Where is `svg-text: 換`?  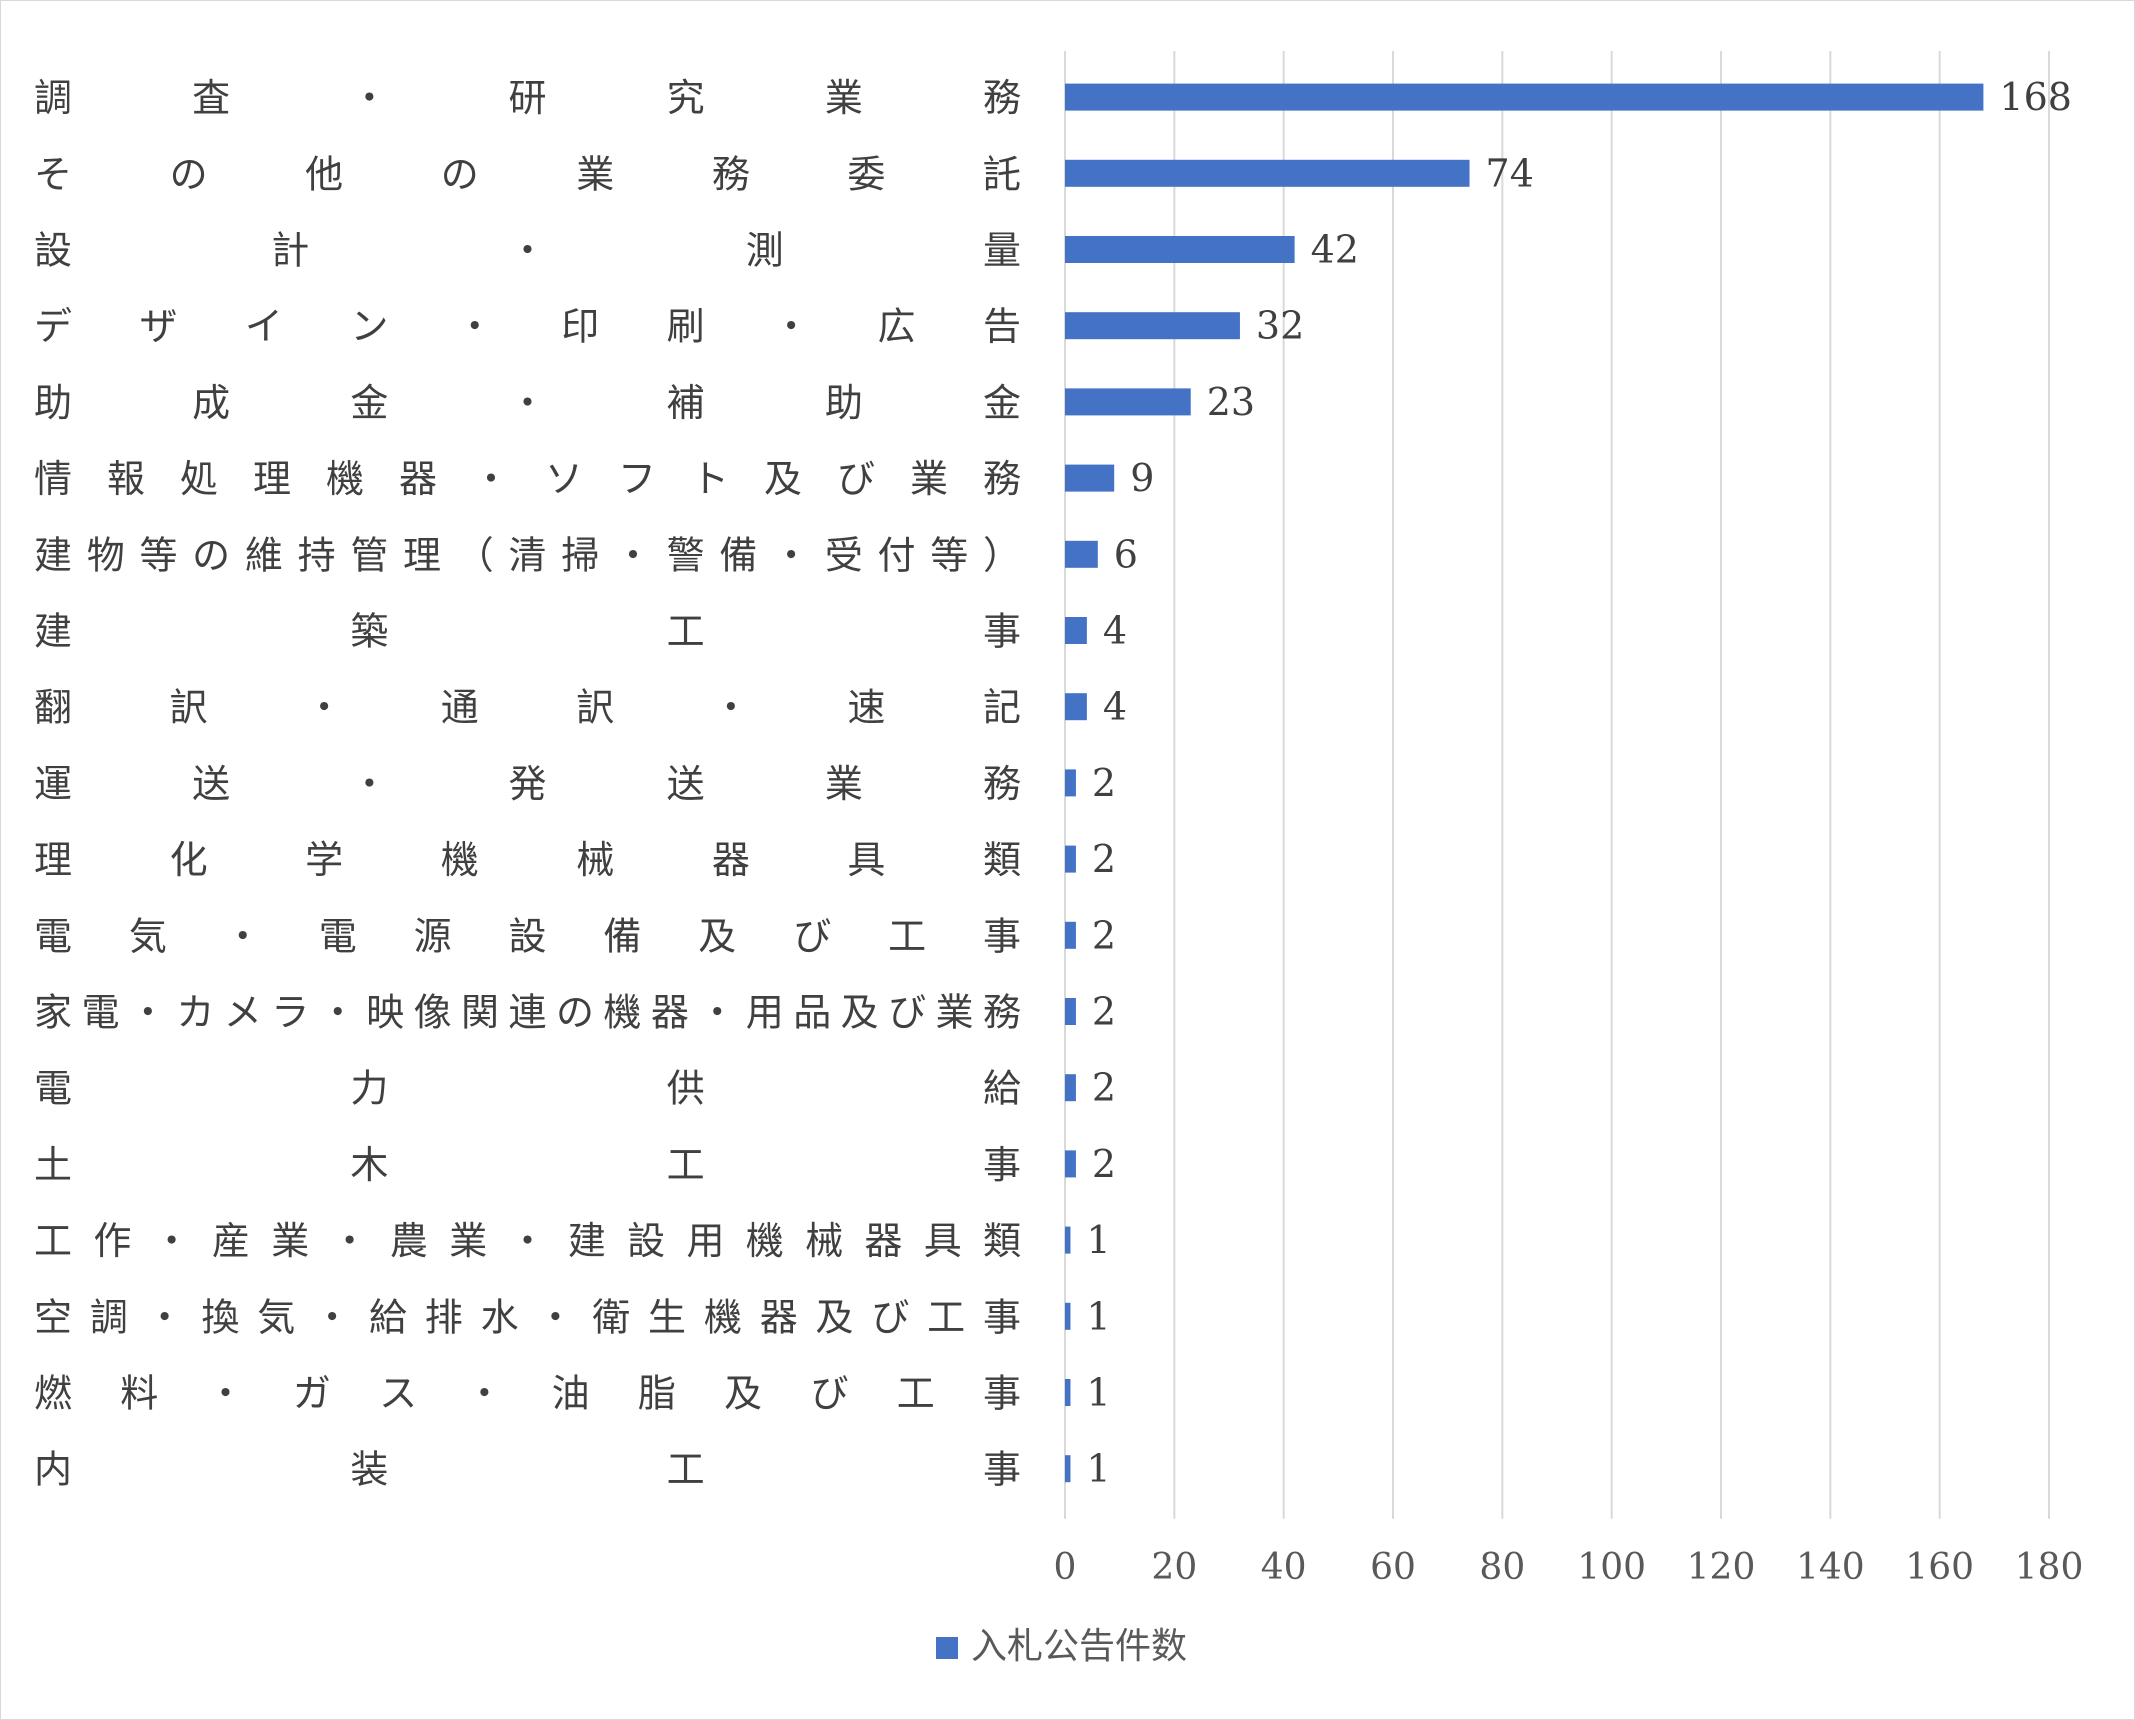 svg-text: 換 is located at coordinates (220, 1317).